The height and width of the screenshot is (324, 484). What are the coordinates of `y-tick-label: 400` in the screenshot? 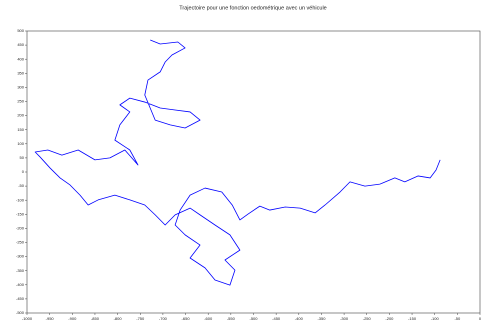 It's located at (20, 58).